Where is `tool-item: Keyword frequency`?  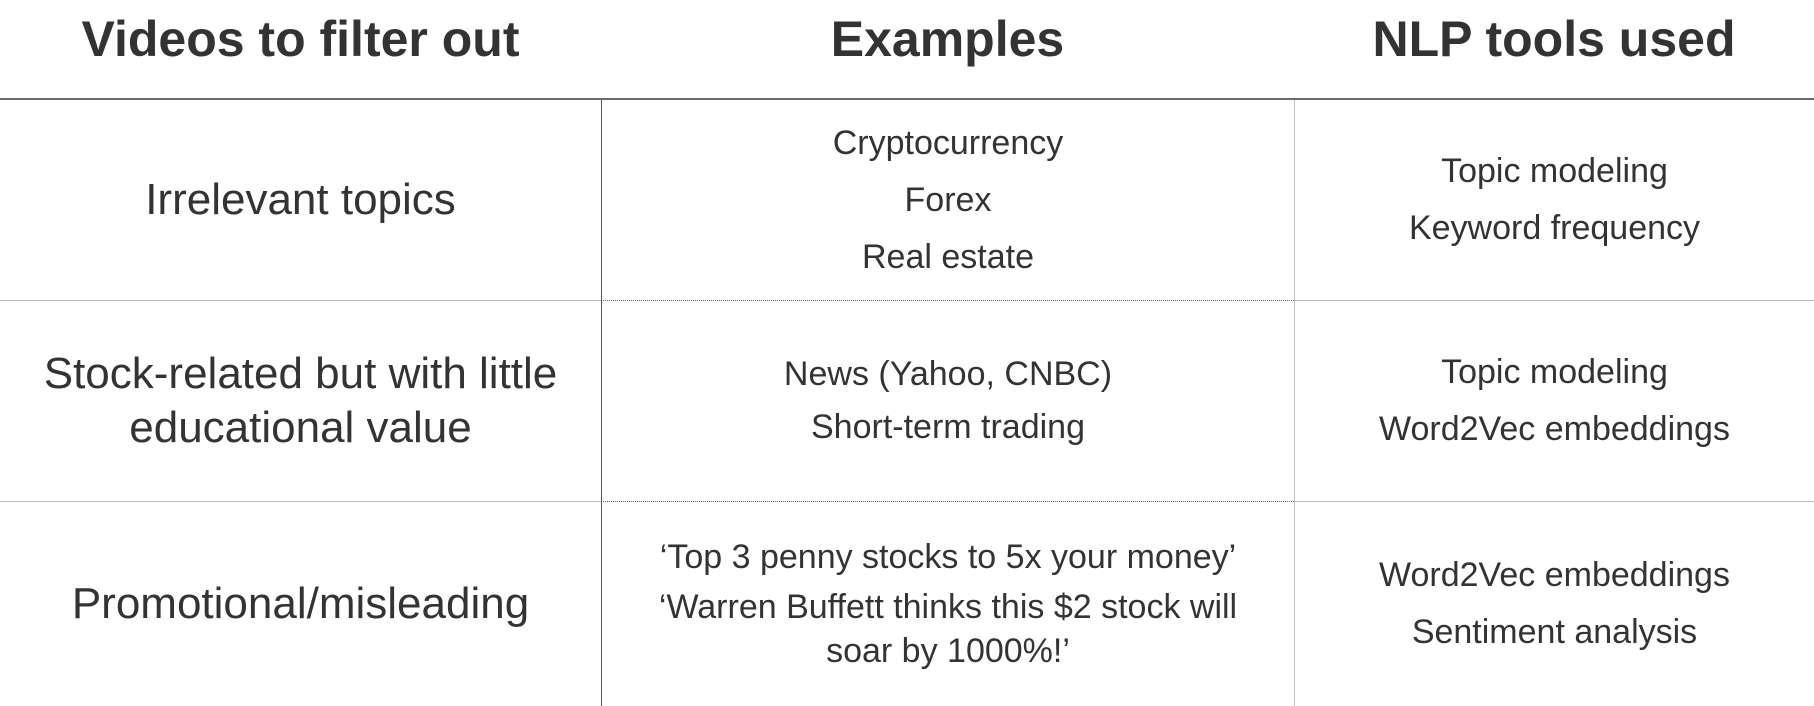
tool-item: Keyword frequency is located at coordinates (1554, 228).